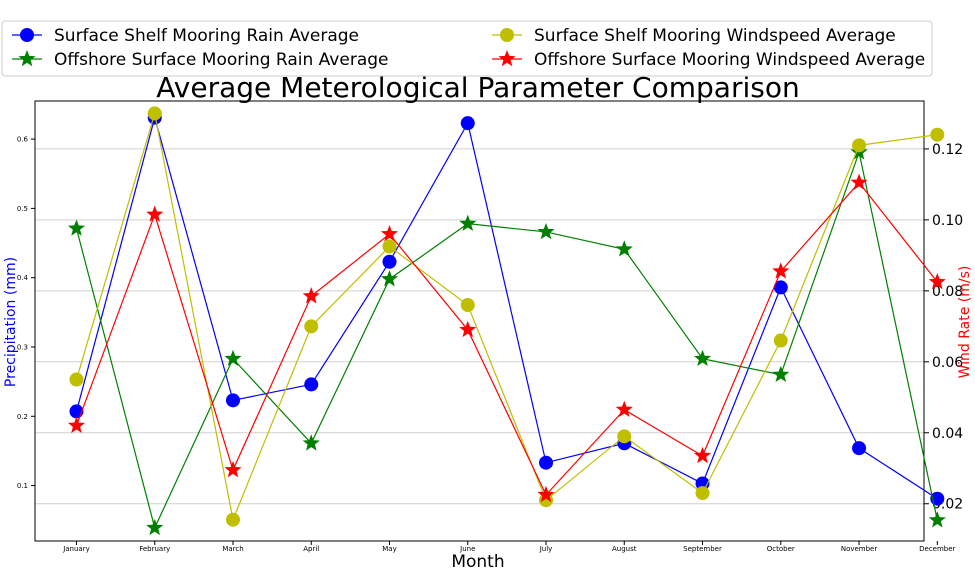 The width and height of the screenshot is (975, 574). What do you see at coordinates (943, 327) in the screenshot?
I see `y-axis-right: 0.020.040.060.080.100.12` at bounding box center [943, 327].